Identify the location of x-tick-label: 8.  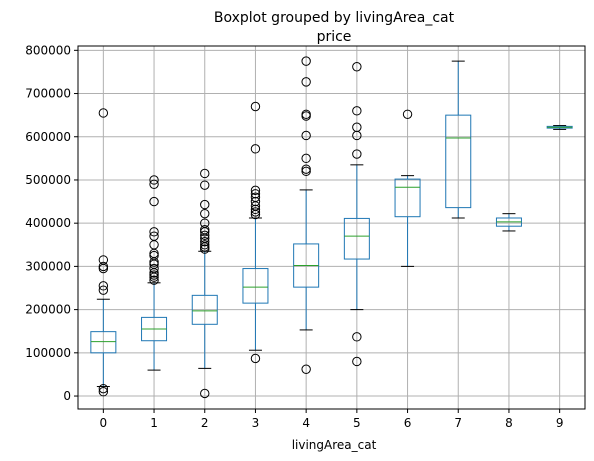
(509, 423).